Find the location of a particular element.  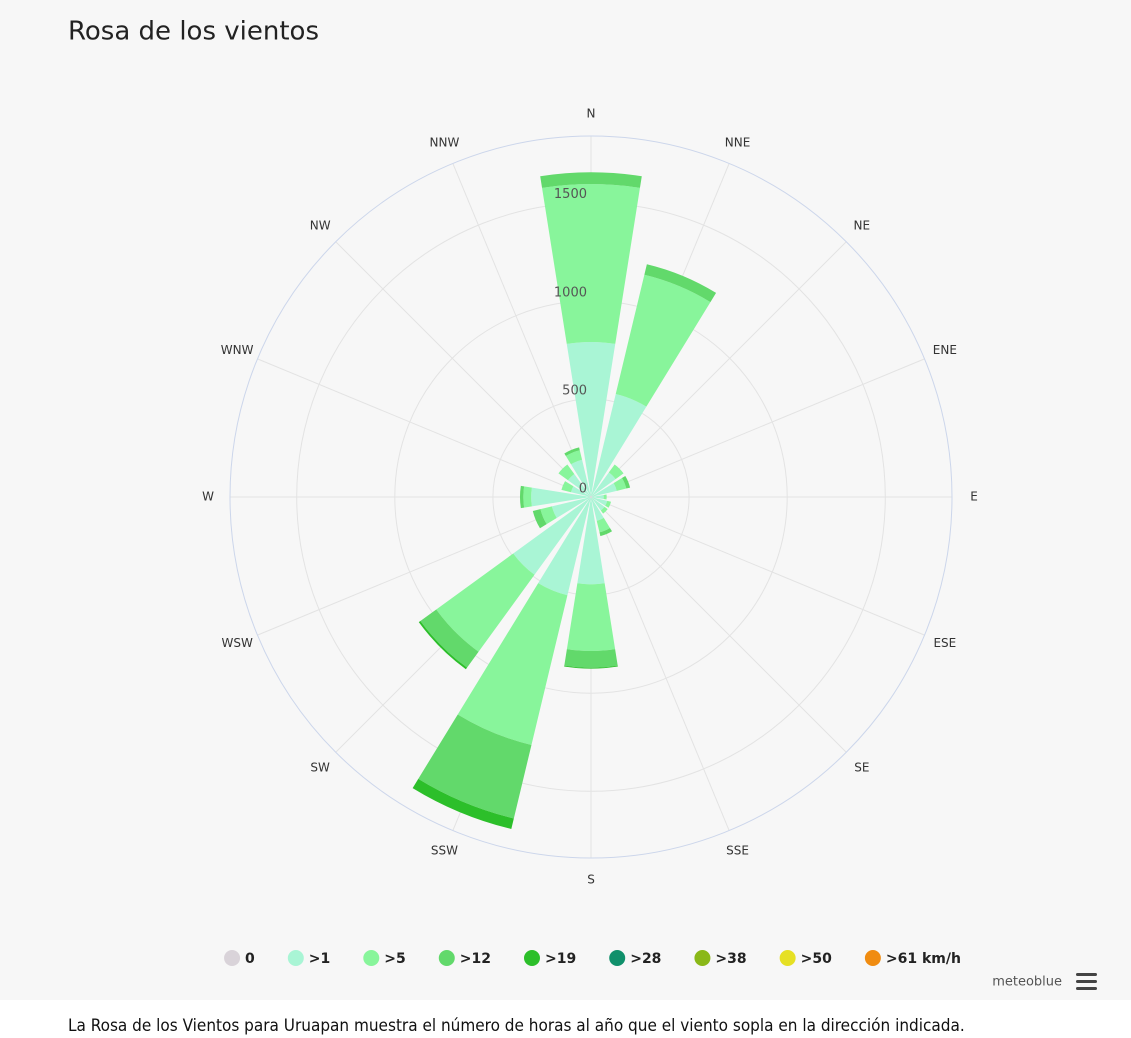

legend: 0 >1 >5 >12 >19 >28 >38 >50 >61 km/h is located at coordinates (592, 958).